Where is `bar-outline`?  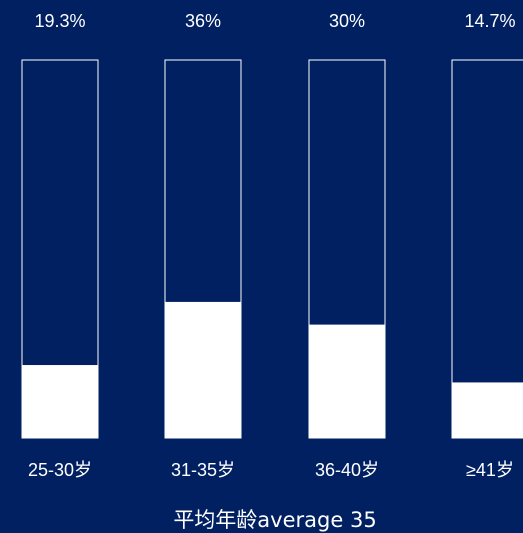
bar-outline is located at coordinates (487, 249).